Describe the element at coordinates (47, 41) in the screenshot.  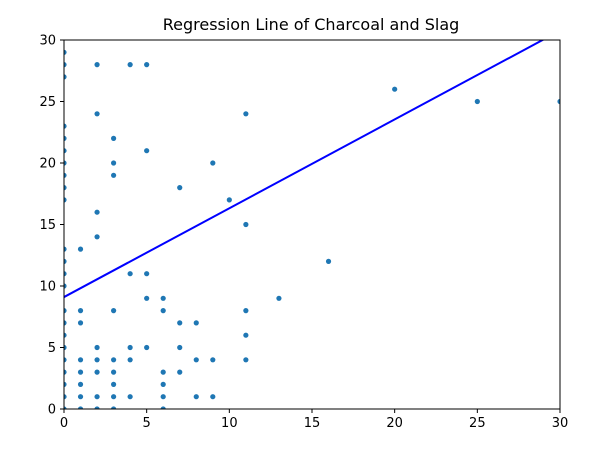
I see `y-tick-label: 30` at that location.